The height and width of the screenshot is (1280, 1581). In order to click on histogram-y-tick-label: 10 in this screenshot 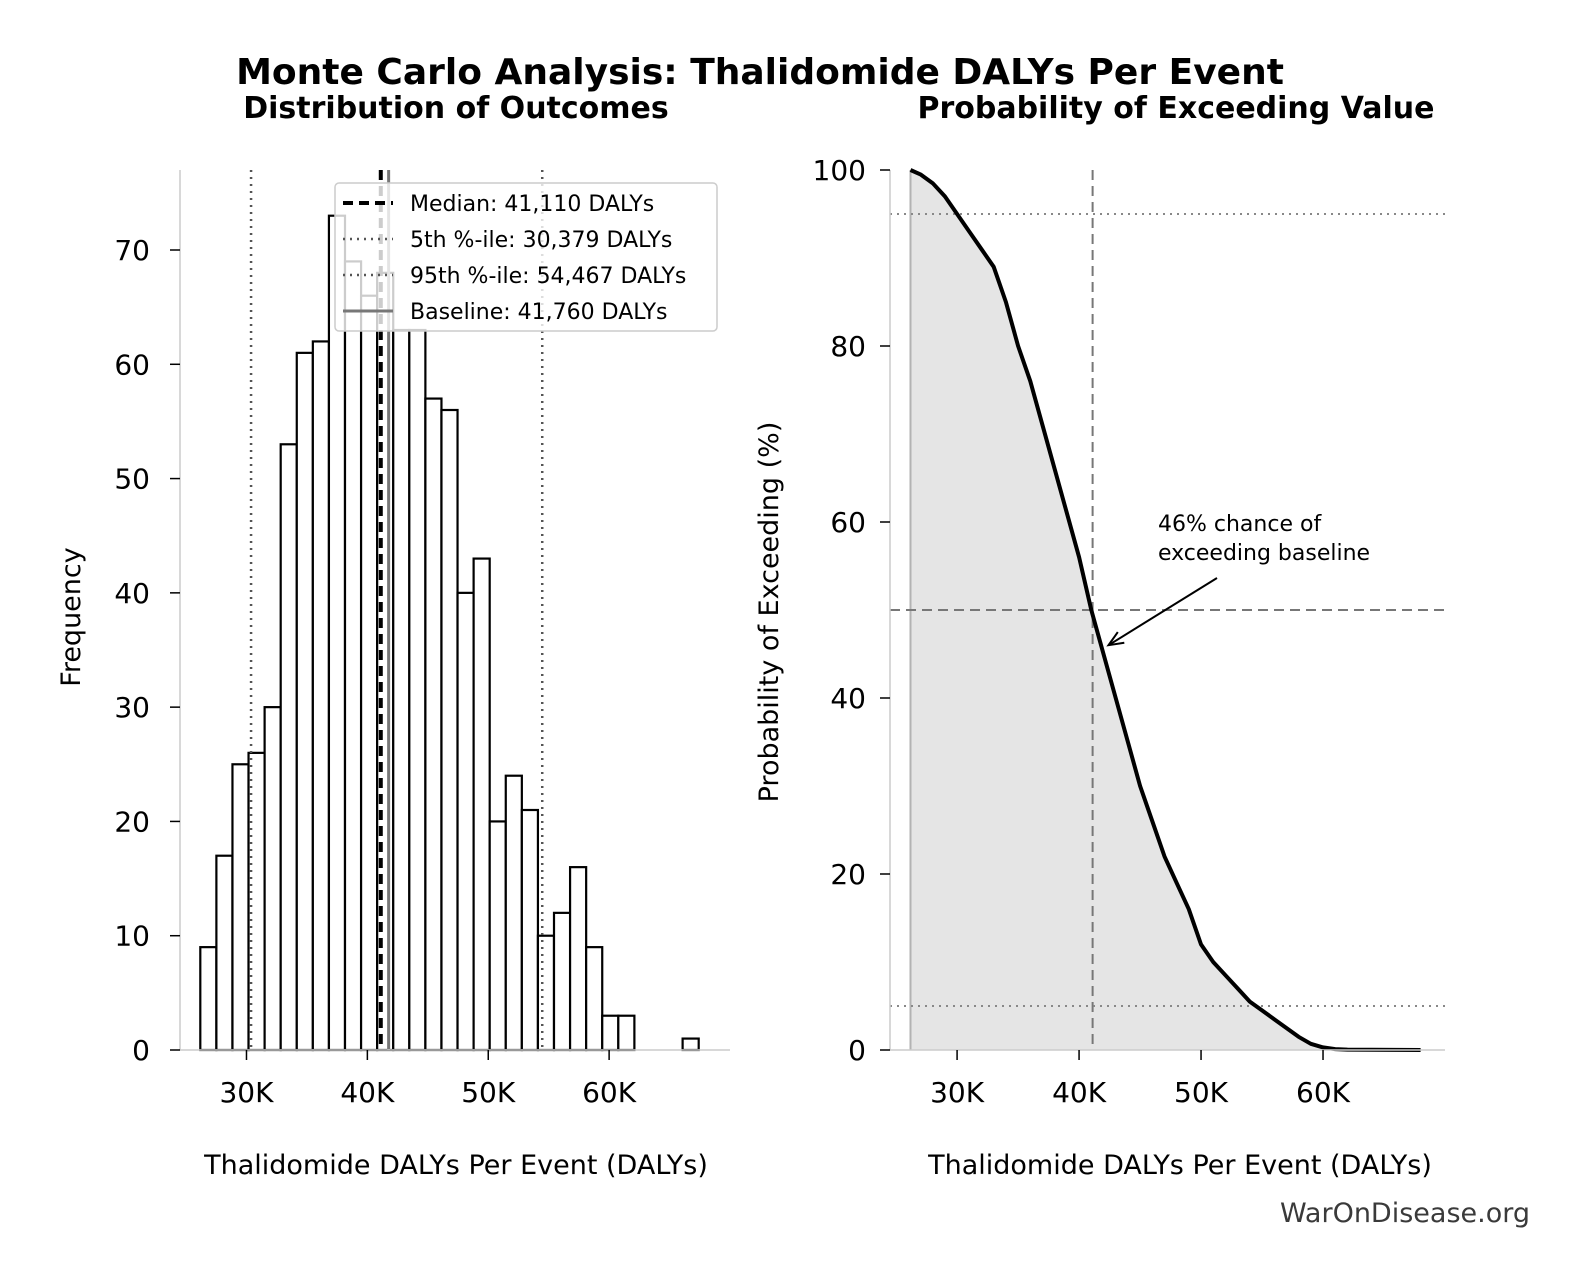, I will do `click(132, 936)`.